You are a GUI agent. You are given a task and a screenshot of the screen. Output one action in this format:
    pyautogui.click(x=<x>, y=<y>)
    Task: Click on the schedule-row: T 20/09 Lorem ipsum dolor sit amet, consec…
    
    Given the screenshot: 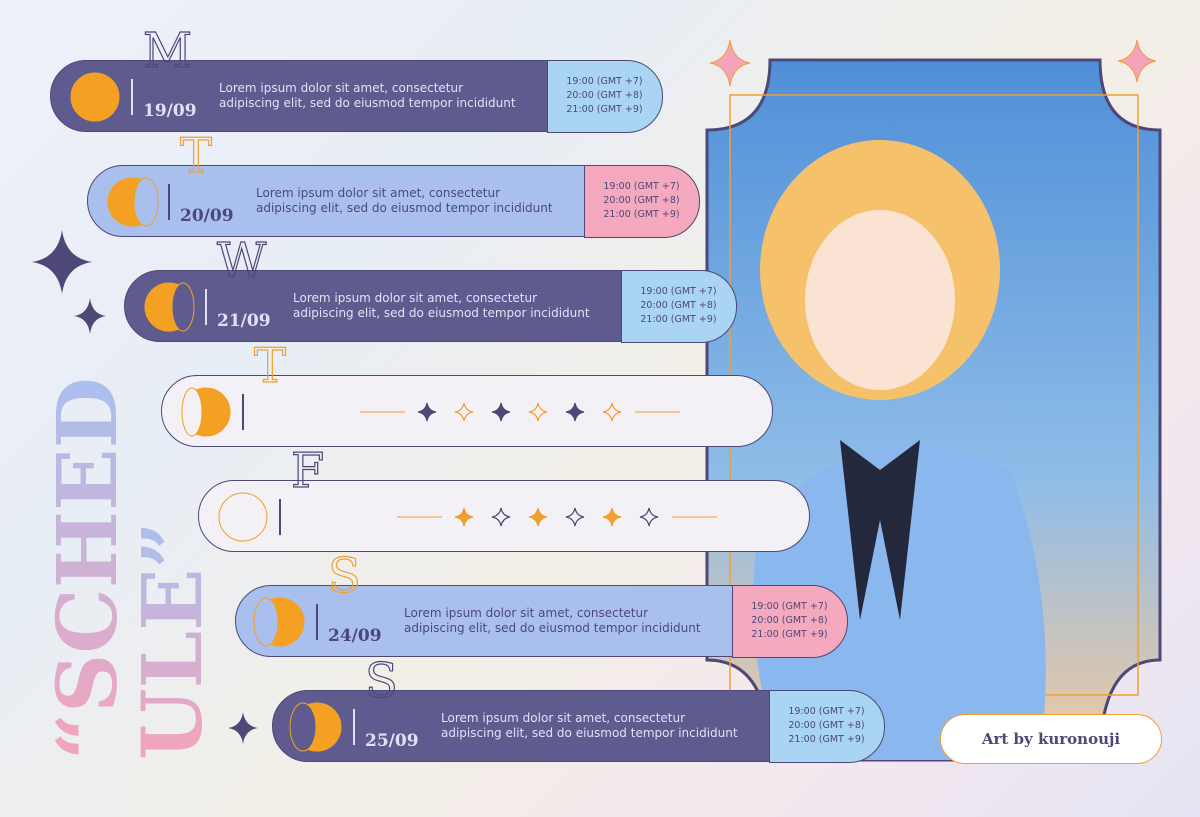 What is the action you would take?
    pyautogui.click(x=393, y=182)
    